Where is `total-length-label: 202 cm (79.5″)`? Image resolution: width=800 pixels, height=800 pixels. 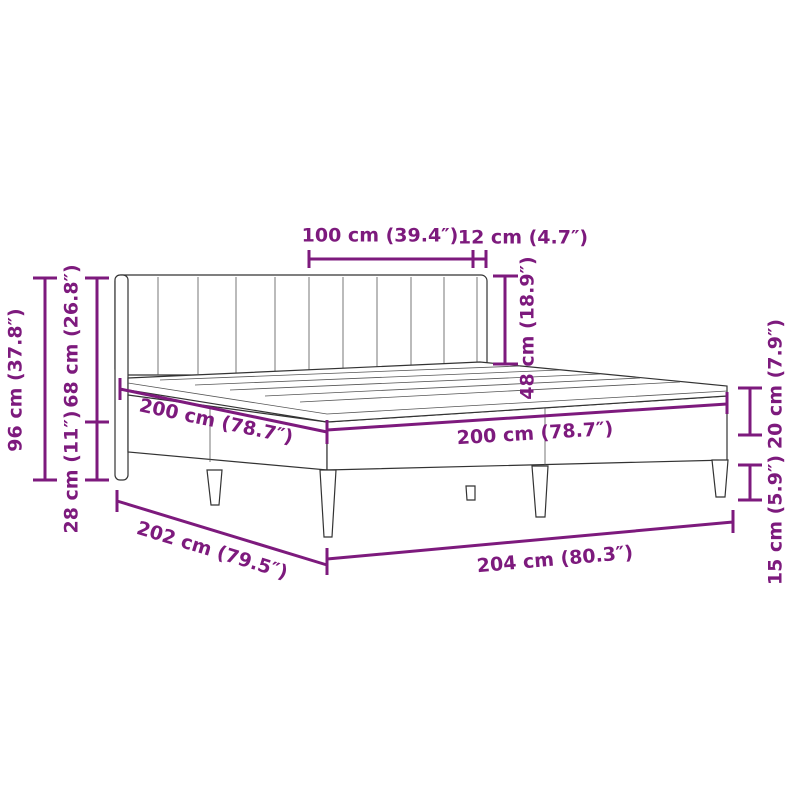
total-length-label: 202 cm (79.5″) is located at coordinates (212, 550).